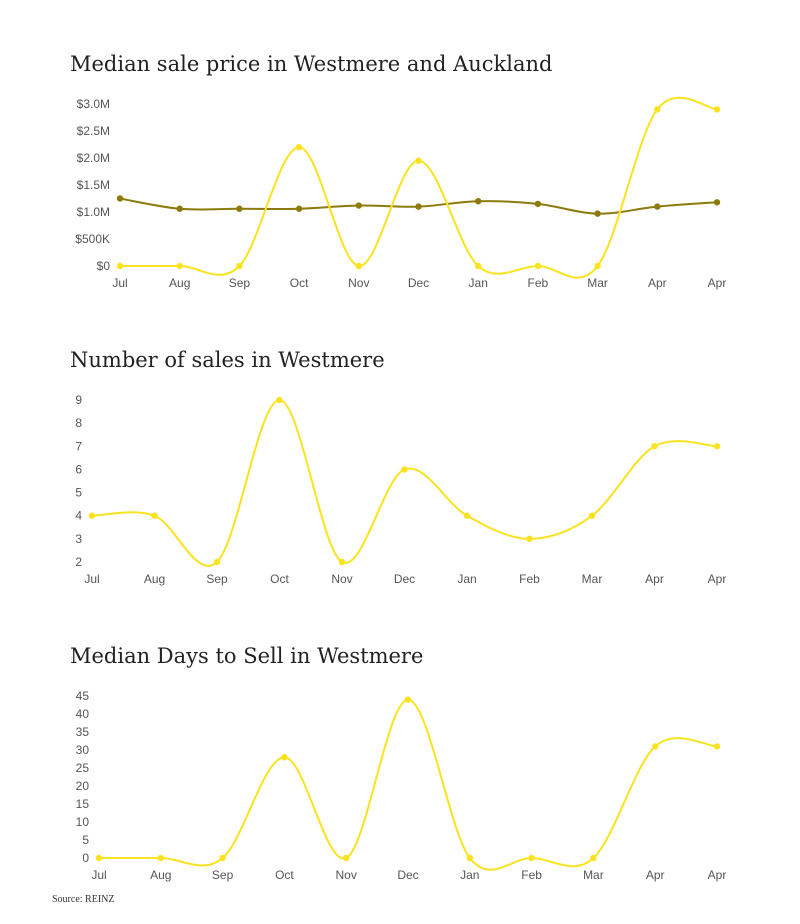 This screenshot has height=924, width=800. Describe the element at coordinates (538, 283) in the screenshot. I see `price-x-tick-label: Feb` at that location.